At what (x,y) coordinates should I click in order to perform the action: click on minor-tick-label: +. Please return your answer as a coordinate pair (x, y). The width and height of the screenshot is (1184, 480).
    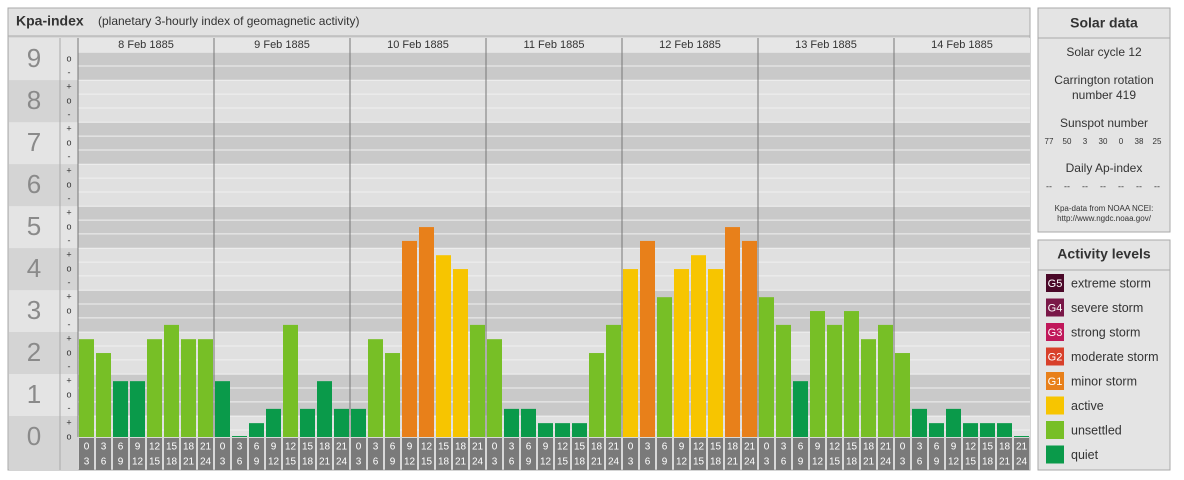
    Looking at the image, I should click on (68, 213).